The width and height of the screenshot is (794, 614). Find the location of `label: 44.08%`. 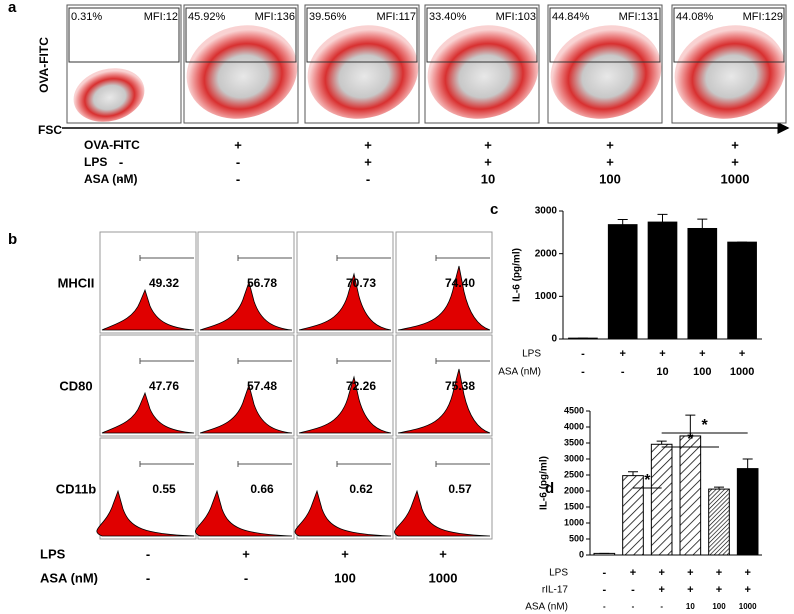

label: 44.08% is located at coordinates (695, 17).